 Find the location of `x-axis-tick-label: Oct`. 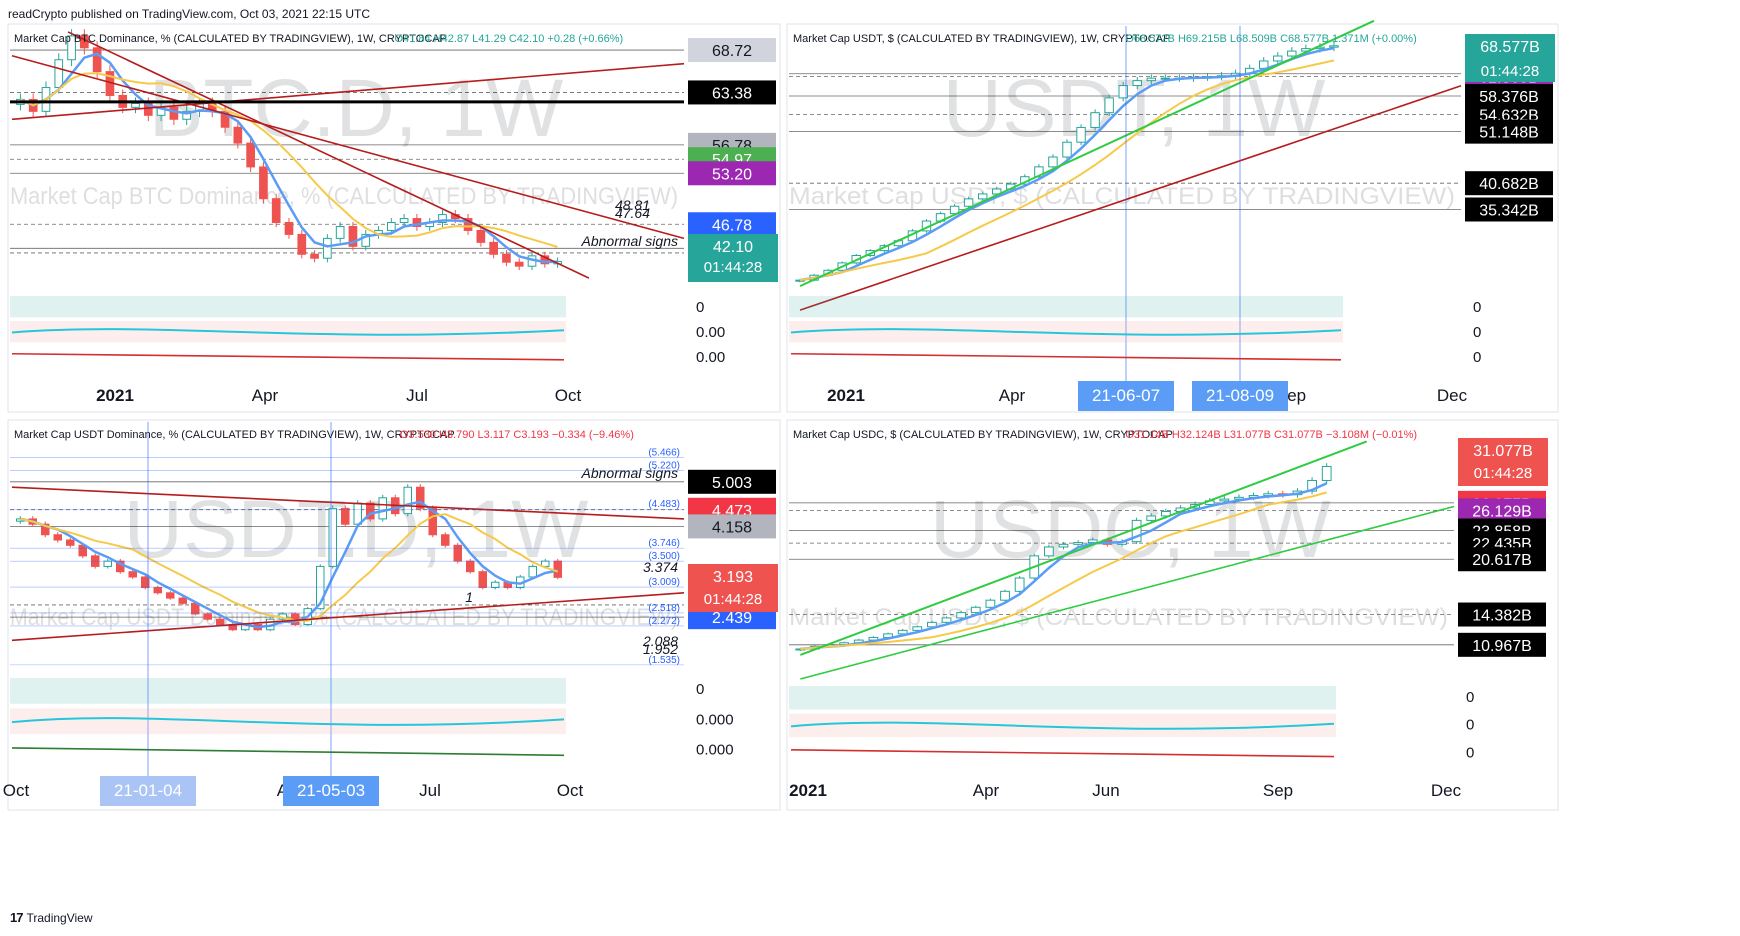

x-axis-tick-label: Oct is located at coordinates (570, 790).